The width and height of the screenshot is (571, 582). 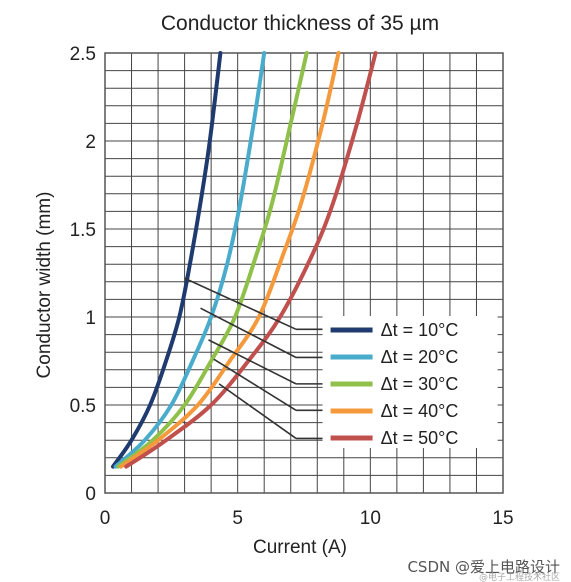 I want to click on x-tick-label: 0, so click(x=105, y=518).